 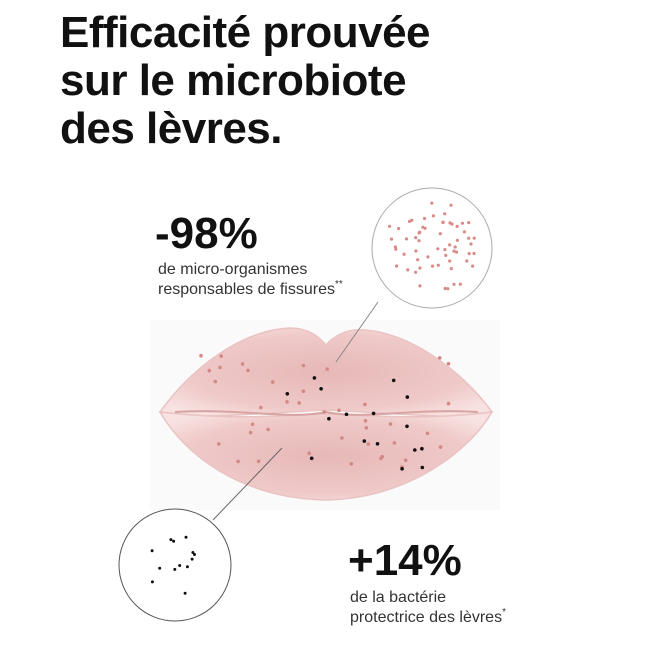 I want to click on zoom-circle, so click(x=175, y=565).